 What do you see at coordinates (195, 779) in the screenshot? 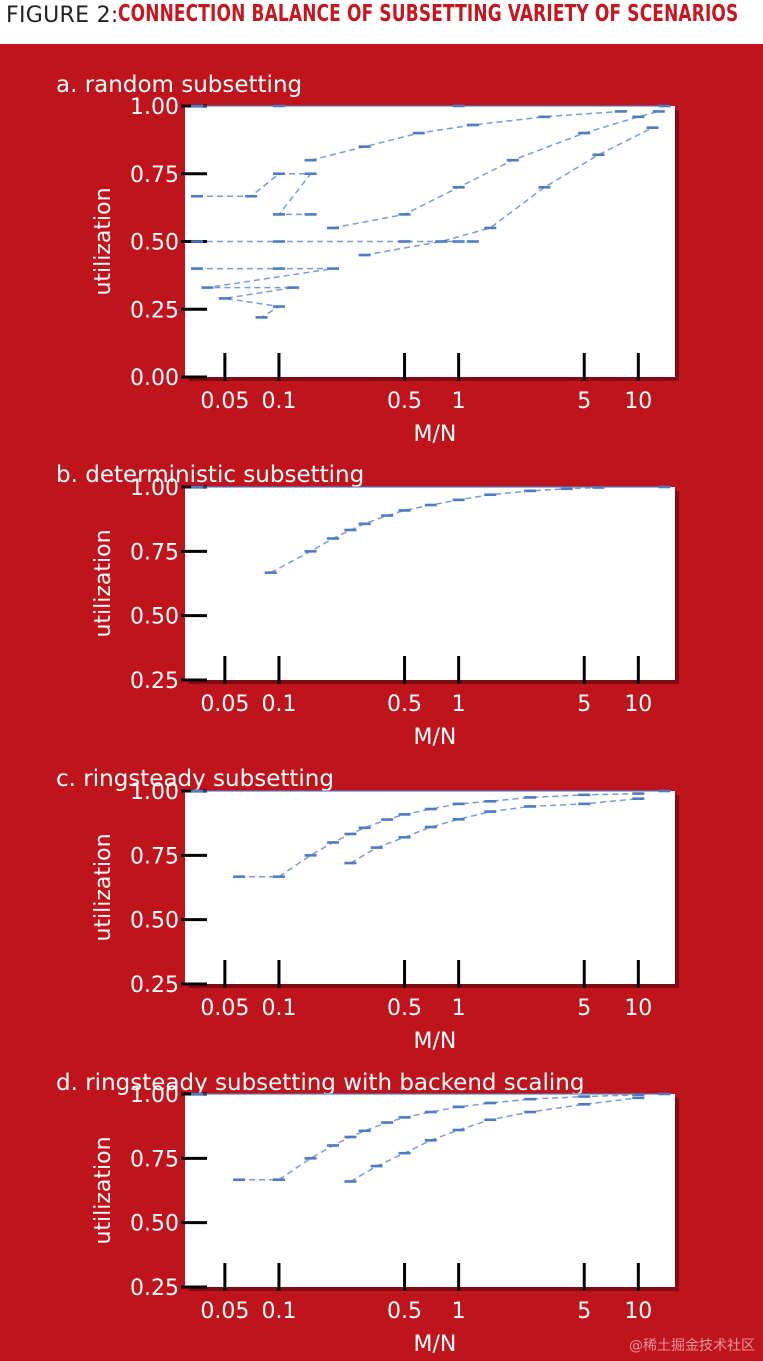
I see `chart-title: c. ringsteady subsetting` at bounding box center [195, 779].